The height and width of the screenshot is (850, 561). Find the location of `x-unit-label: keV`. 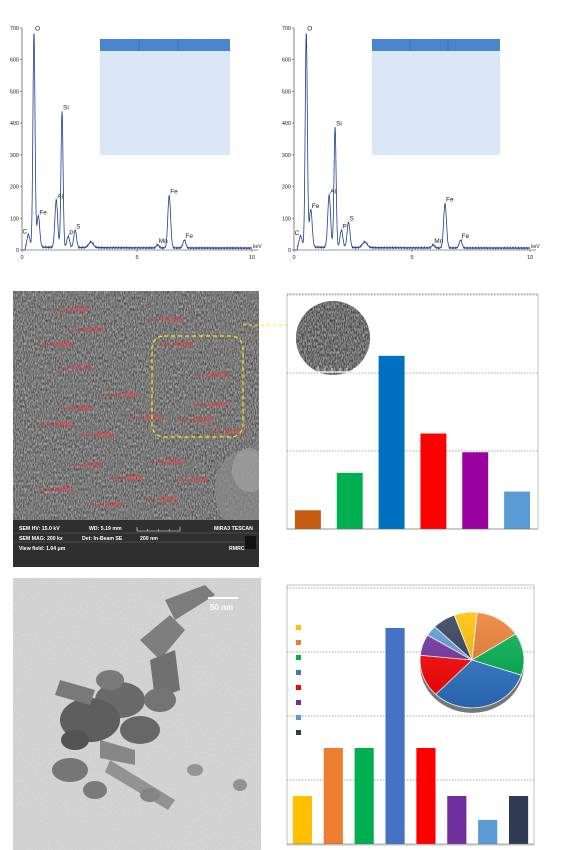

x-unit-label: keV is located at coordinates (257, 247).